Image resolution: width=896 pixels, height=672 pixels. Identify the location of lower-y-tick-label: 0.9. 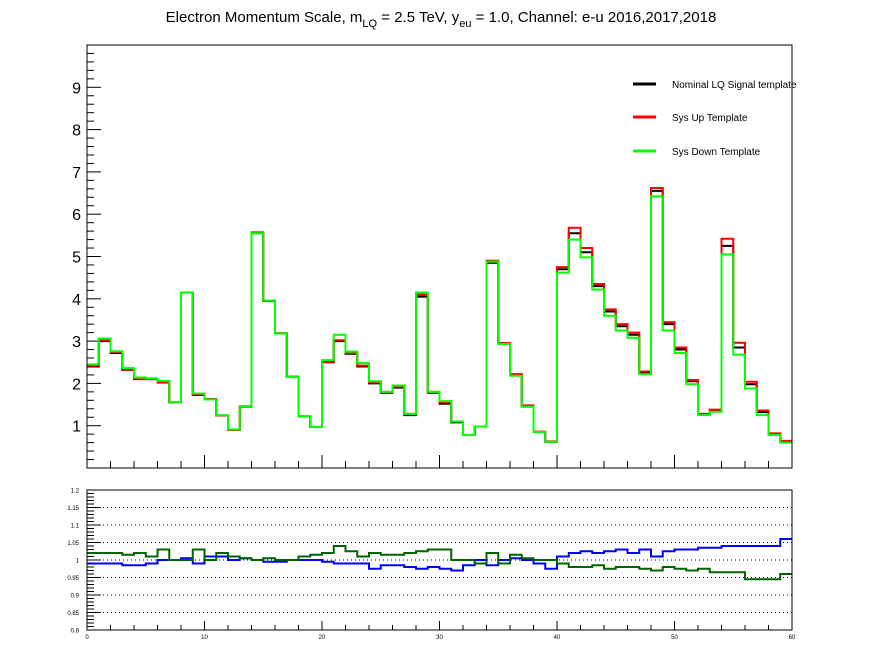
(75, 597).